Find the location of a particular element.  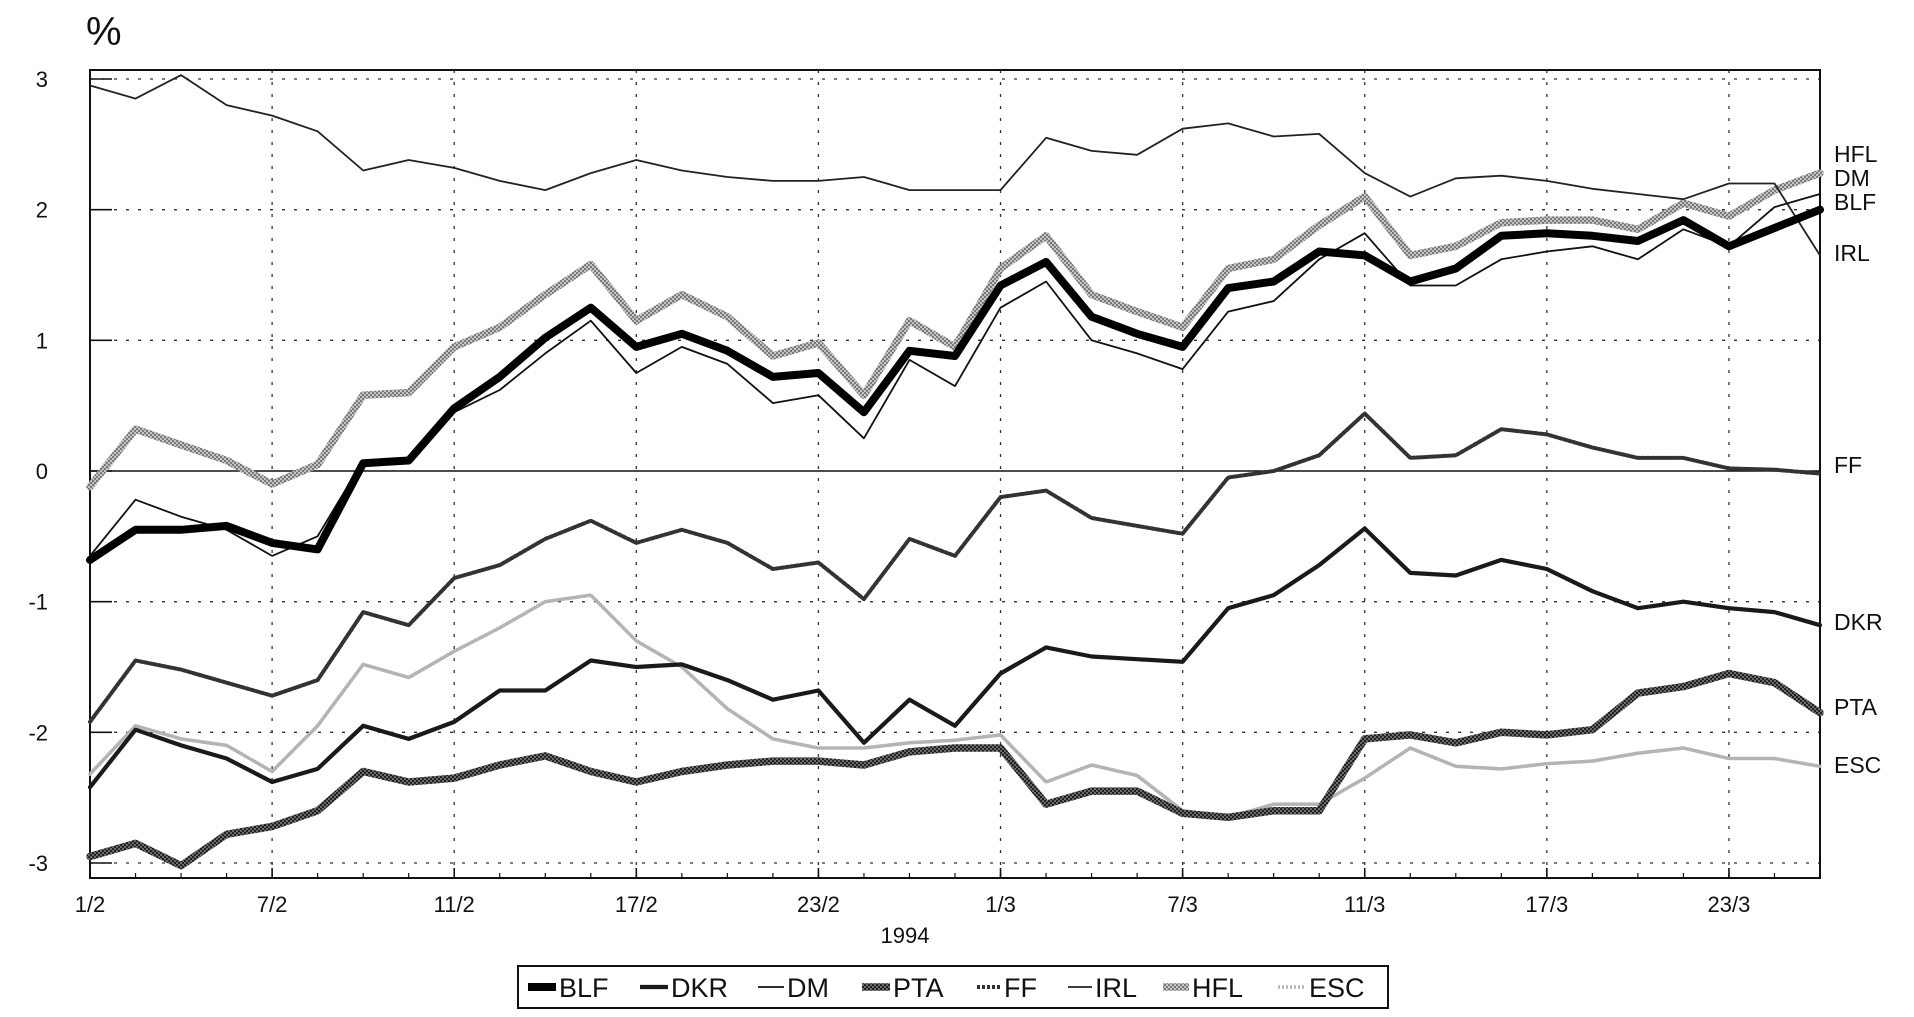

legend-label-dkr: DKR is located at coordinates (699, 988).